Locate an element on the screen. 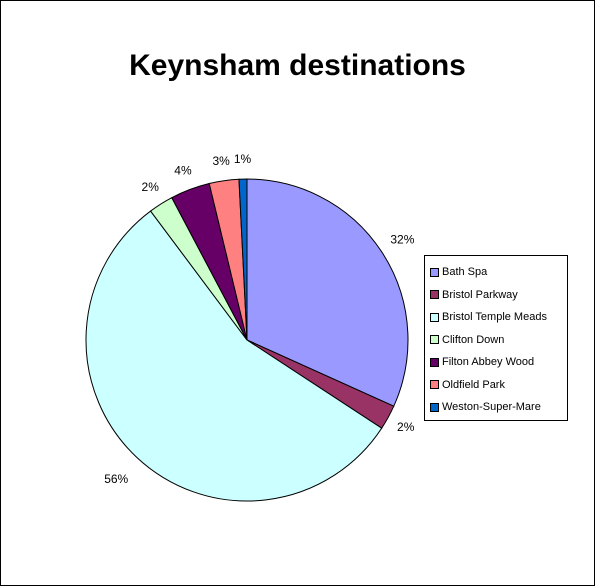  legend-label: Weston-Super-Mare is located at coordinates (491, 407).